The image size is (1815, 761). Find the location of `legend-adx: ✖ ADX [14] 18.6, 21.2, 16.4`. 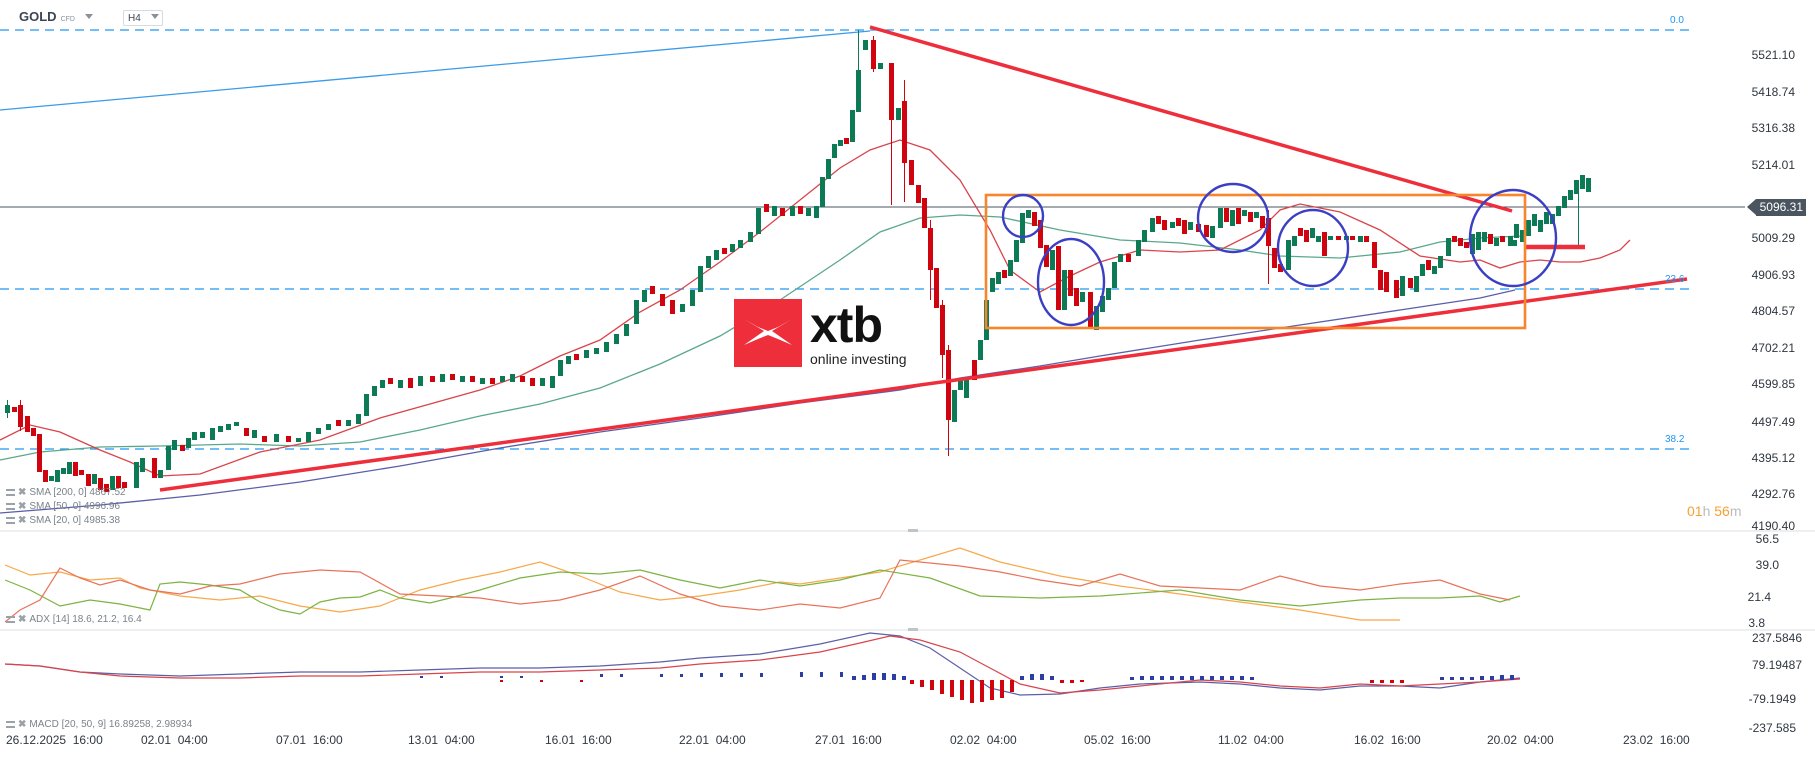

legend-adx: ✖ ADX [14] 18.6, 21.2, 16.4 is located at coordinates (74, 619).